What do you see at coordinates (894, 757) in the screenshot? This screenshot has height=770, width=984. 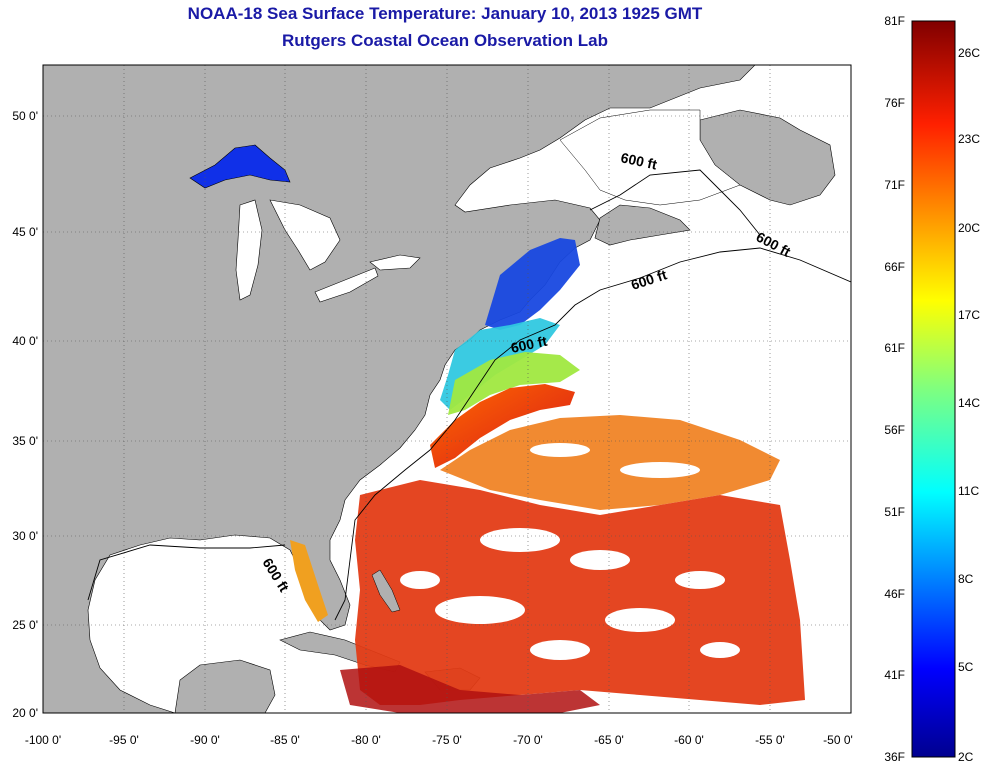 I see `colorbar-f-label: 36F` at bounding box center [894, 757].